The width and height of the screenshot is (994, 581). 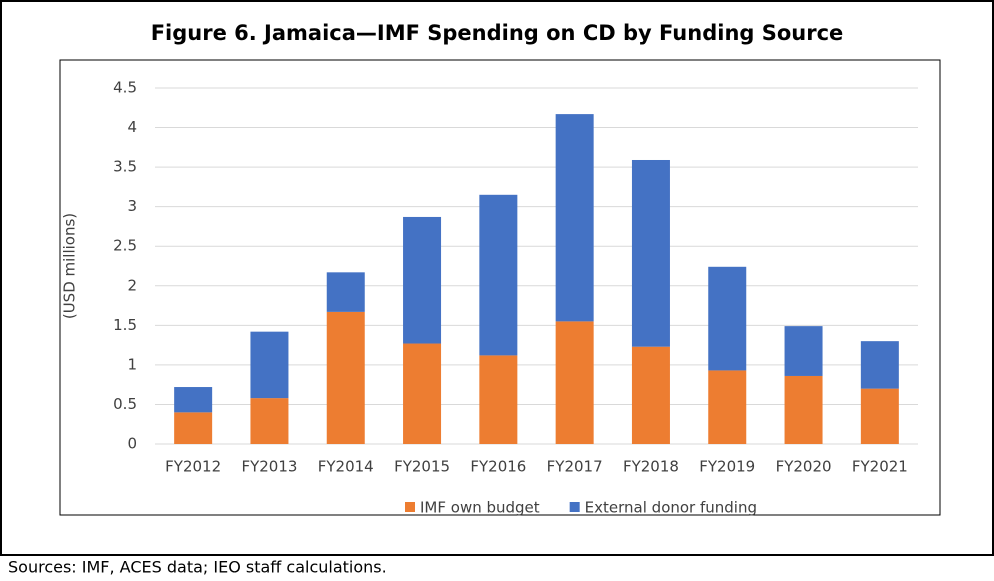 What do you see at coordinates (480, 508) in the screenshot?
I see `legend-label: IMF own budget` at bounding box center [480, 508].